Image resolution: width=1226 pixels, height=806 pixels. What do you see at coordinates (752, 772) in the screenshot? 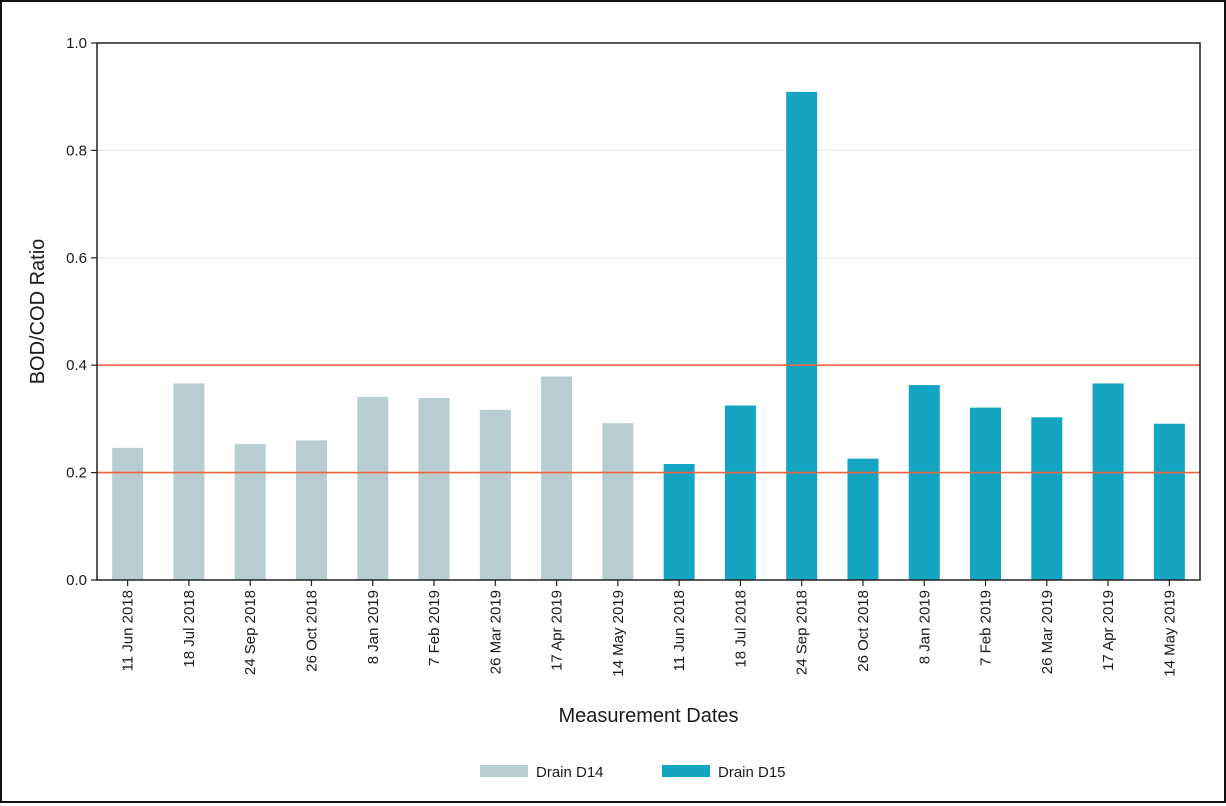
I see `legend-label-d15: Drain D15` at bounding box center [752, 772].